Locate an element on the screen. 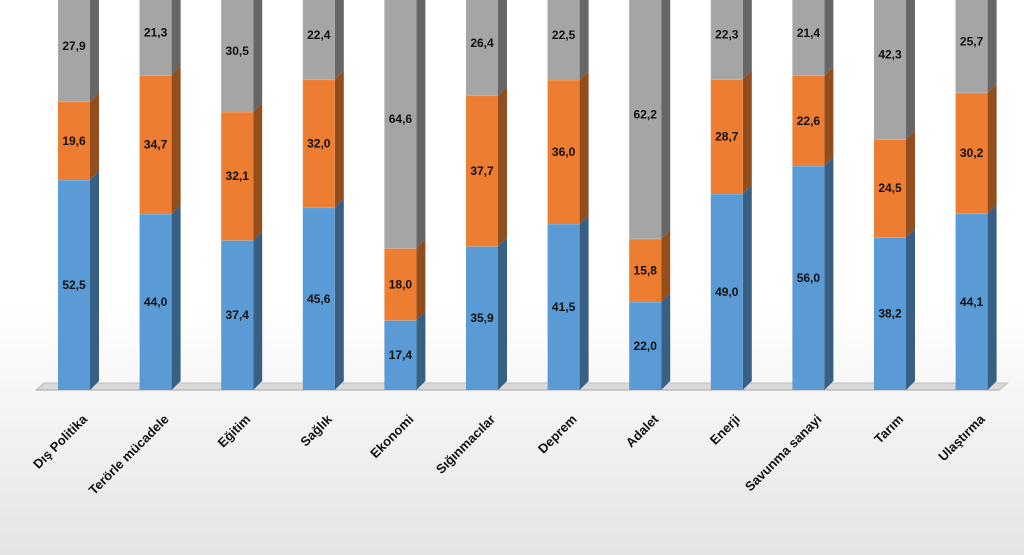  data-label-s1-10: 56,0 is located at coordinates (809, 278).